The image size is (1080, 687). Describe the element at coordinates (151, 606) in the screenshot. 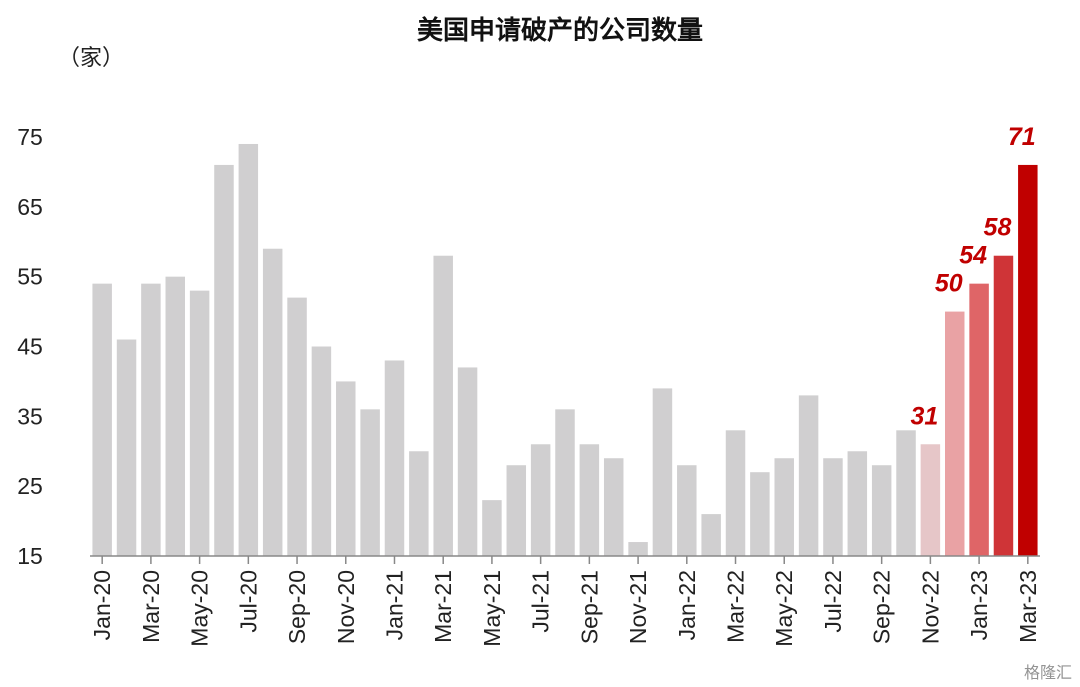

I see `x-tick-label: Mar-20` at that location.